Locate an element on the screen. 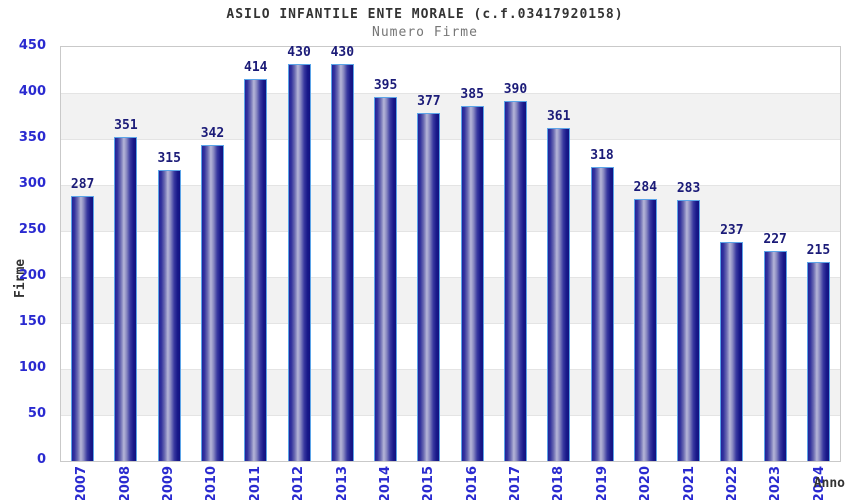  bar-column-2008: 351 is located at coordinates (125, 254).